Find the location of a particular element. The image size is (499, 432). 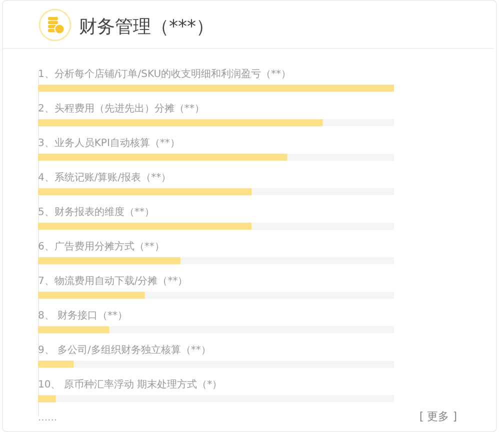

y-tick-label: 9、 多公司/多组织财务独立核算（**） is located at coordinates (124, 350).